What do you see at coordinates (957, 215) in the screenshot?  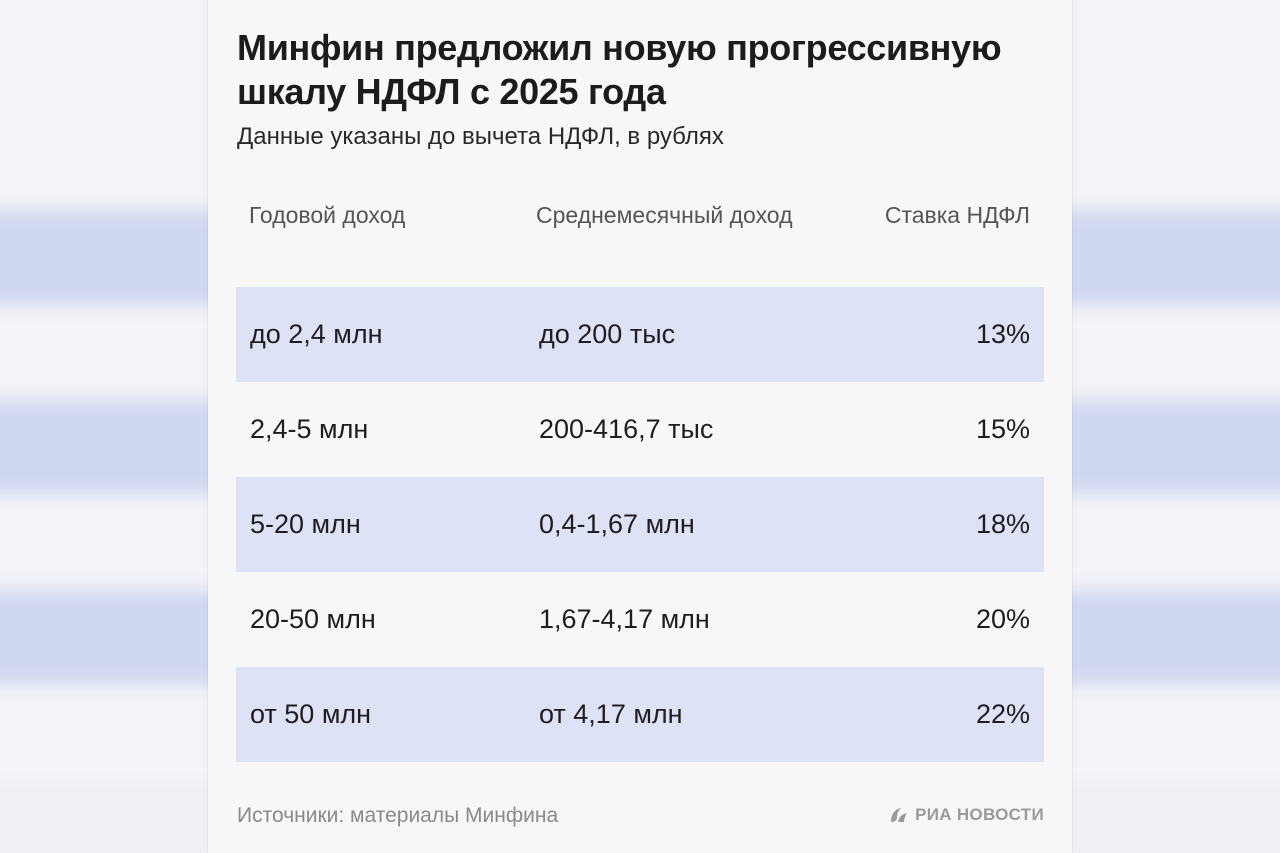 I see `header-tax-rate: Ставка НДФЛ` at bounding box center [957, 215].